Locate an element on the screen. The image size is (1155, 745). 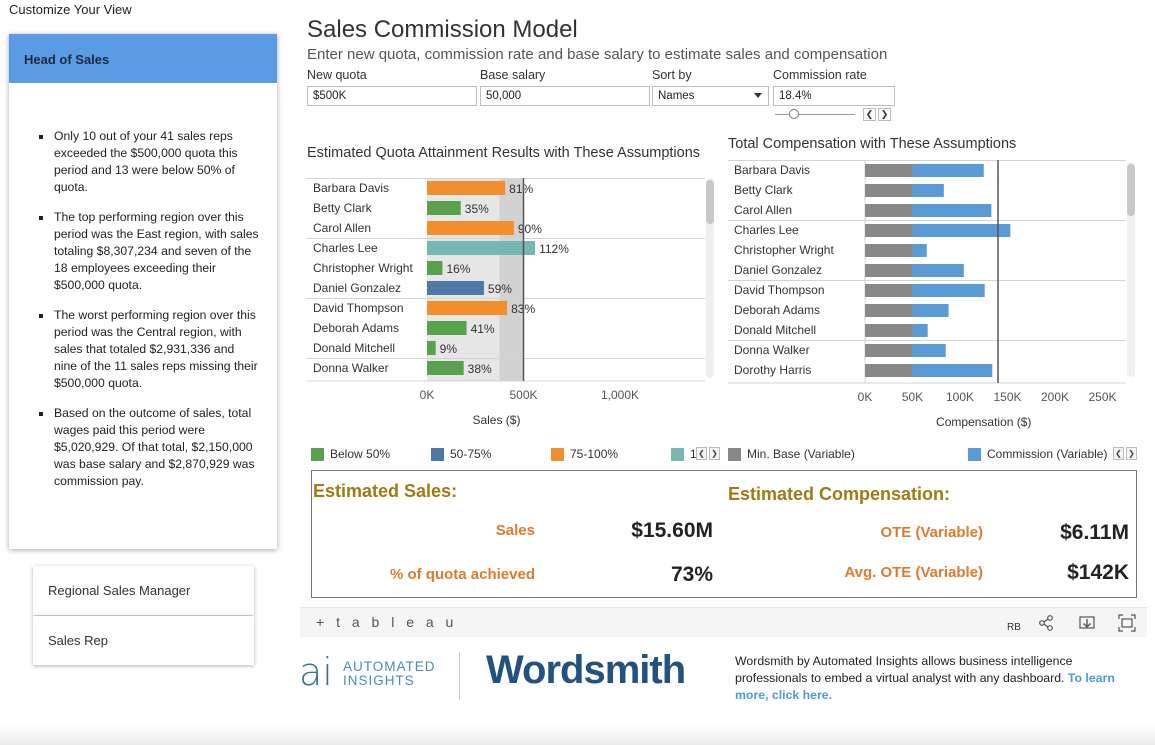
x-axis-label: Sales ($) is located at coordinates (496, 420).